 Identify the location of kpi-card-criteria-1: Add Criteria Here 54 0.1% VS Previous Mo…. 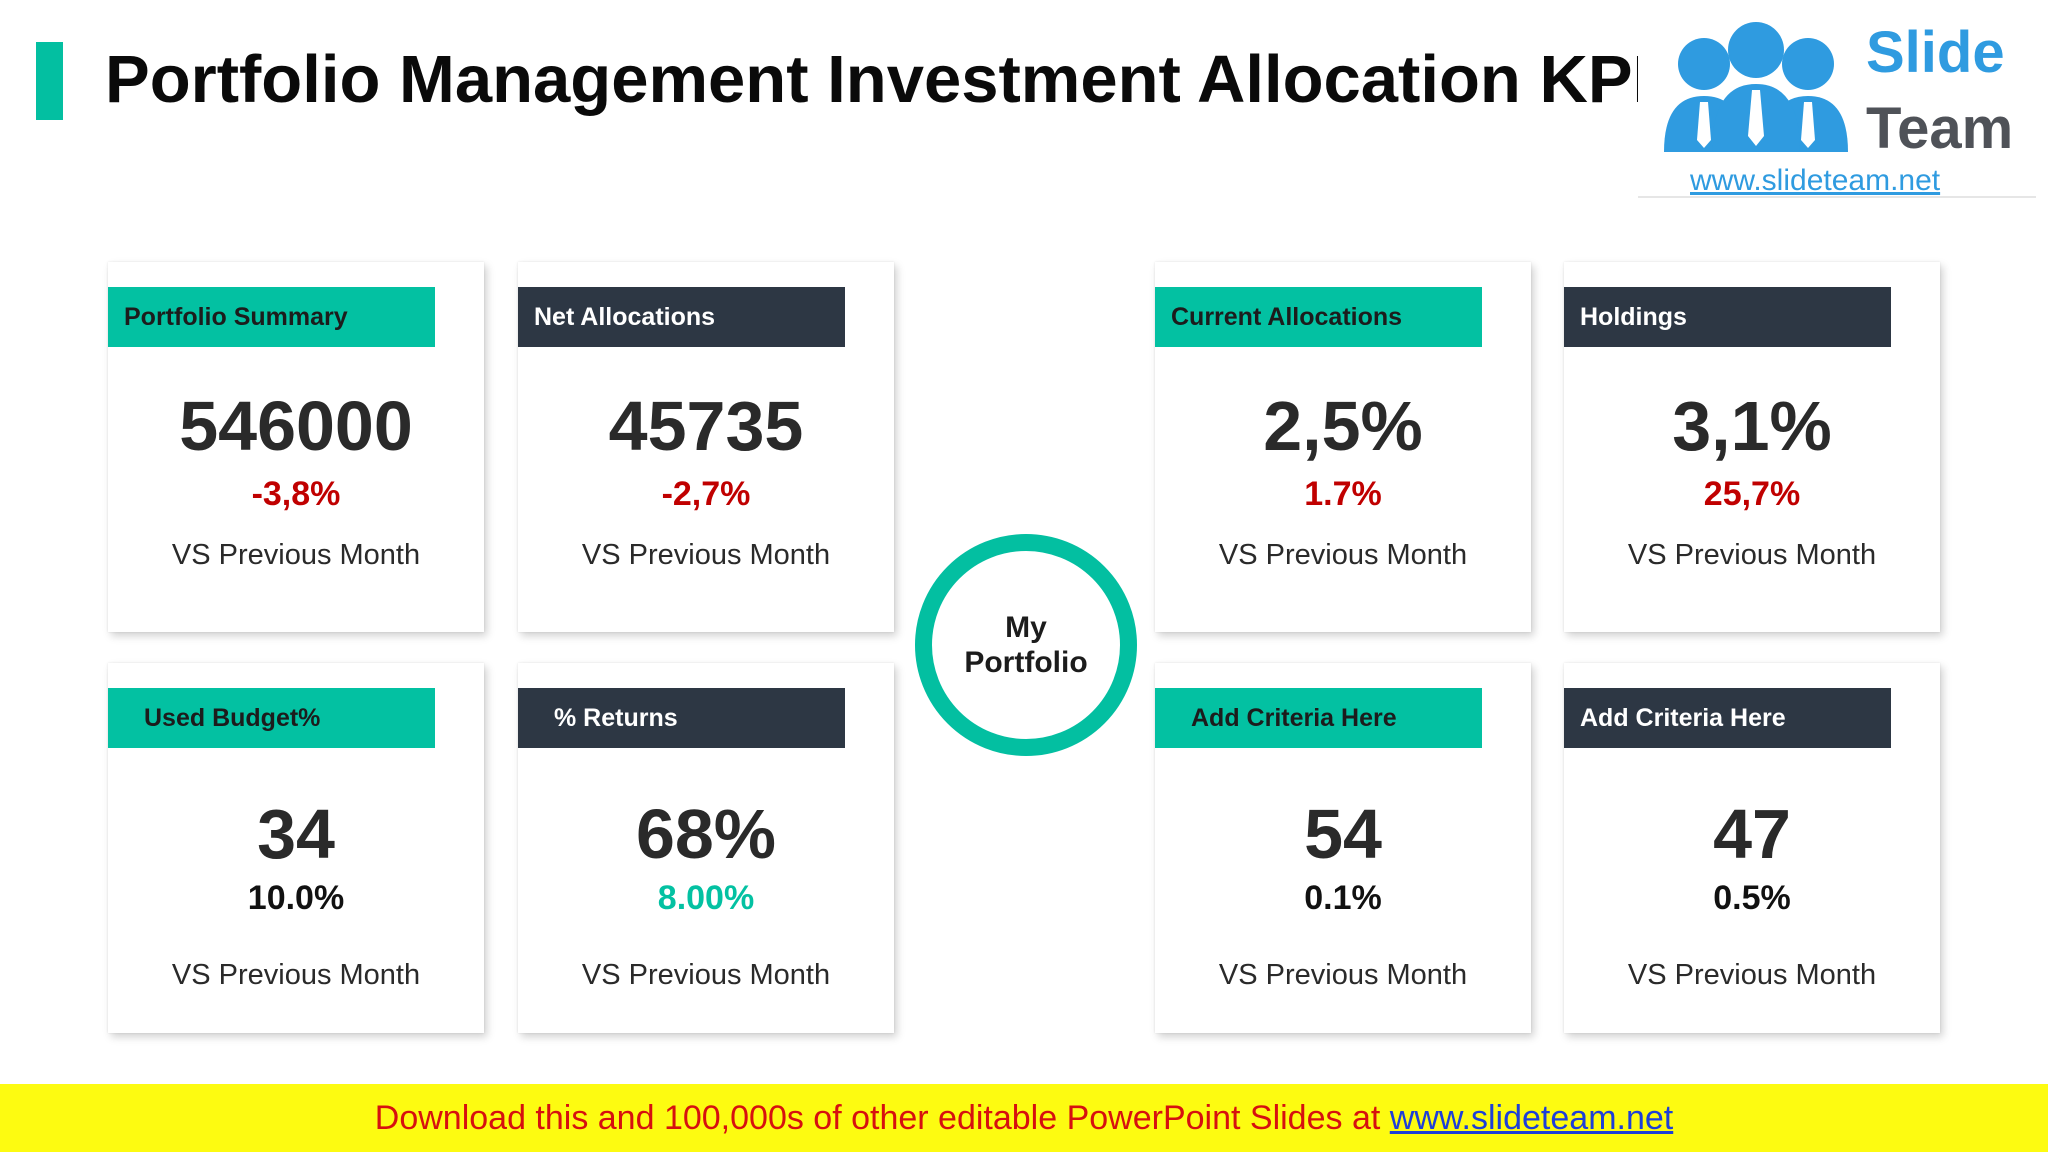
(1343, 848).